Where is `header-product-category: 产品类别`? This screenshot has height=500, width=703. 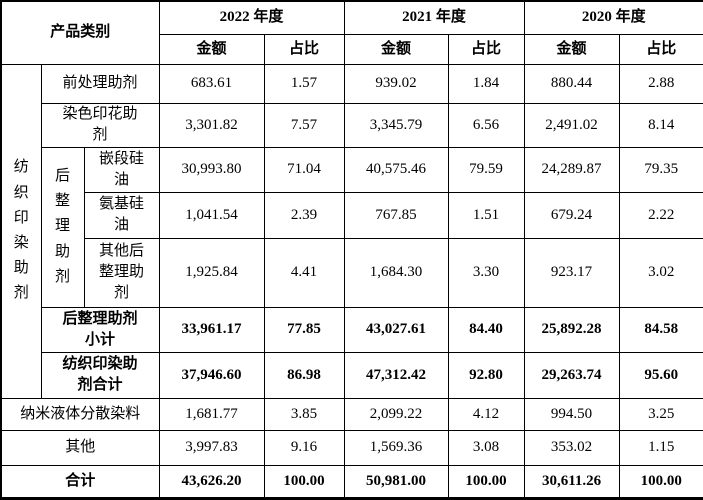
header-product-category: 产品类别 is located at coordinates (80, 32).